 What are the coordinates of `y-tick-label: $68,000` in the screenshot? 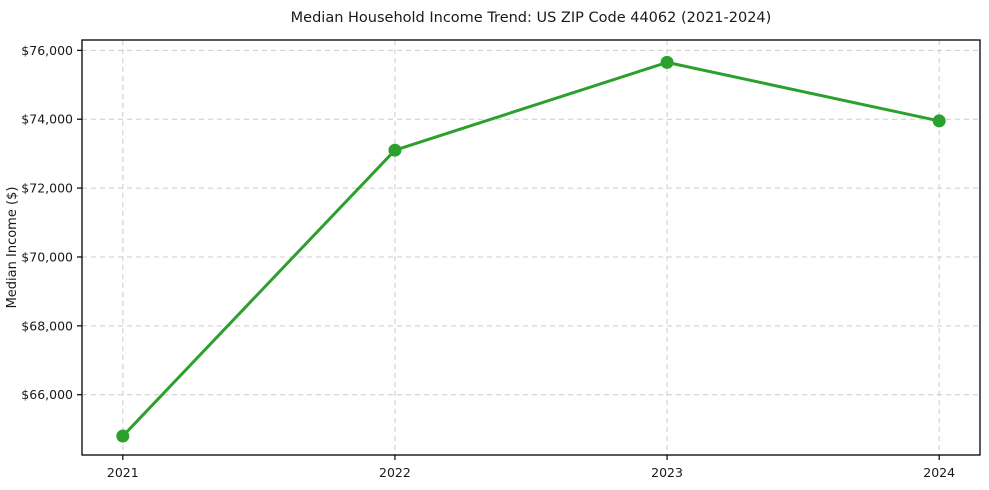 It's located at (47, 325).